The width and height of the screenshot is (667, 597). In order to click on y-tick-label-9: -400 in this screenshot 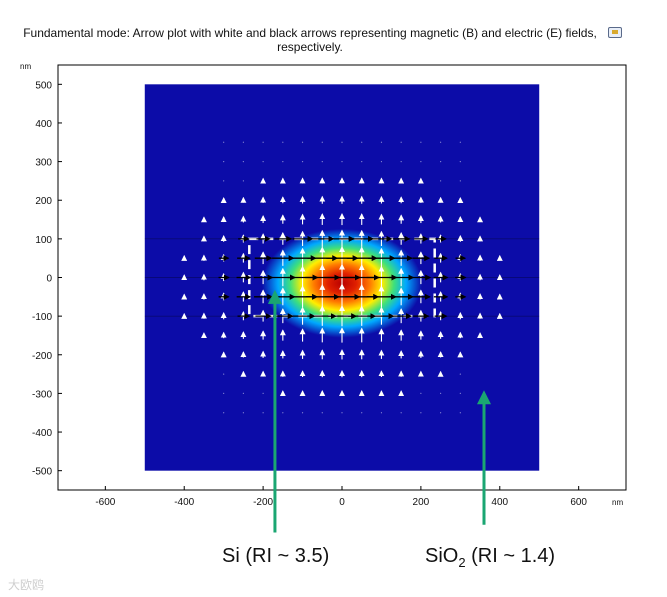, I will do `click(42, 433)`.